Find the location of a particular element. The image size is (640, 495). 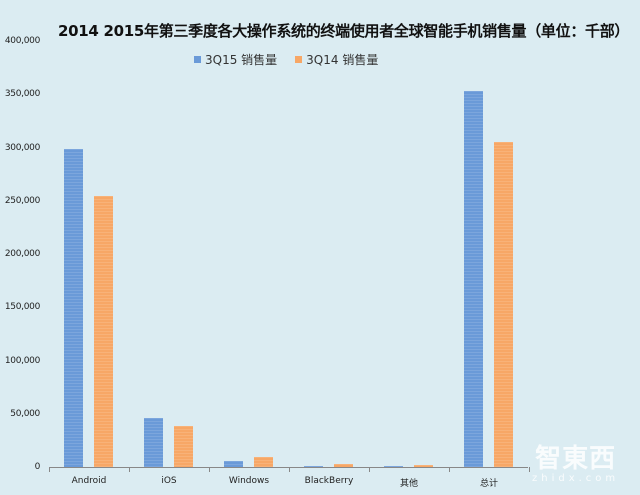

legend-item-3q15: 3Q15 销售量 is located at coordinates (235, 59).